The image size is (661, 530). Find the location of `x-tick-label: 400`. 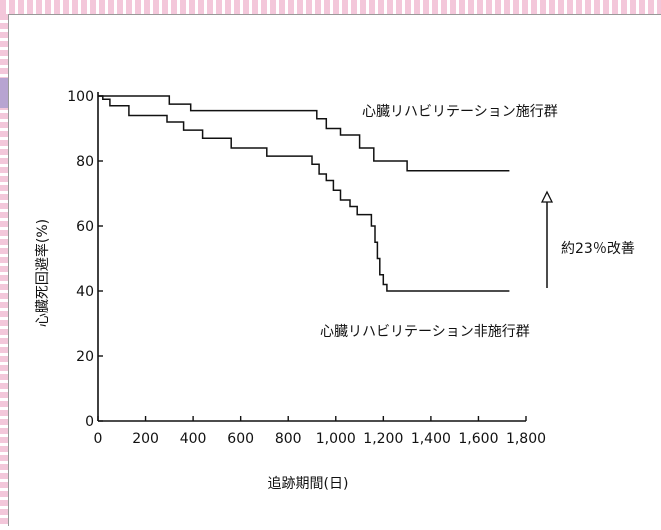

x-tick-label: 400 is located at coordinates (193, 439).